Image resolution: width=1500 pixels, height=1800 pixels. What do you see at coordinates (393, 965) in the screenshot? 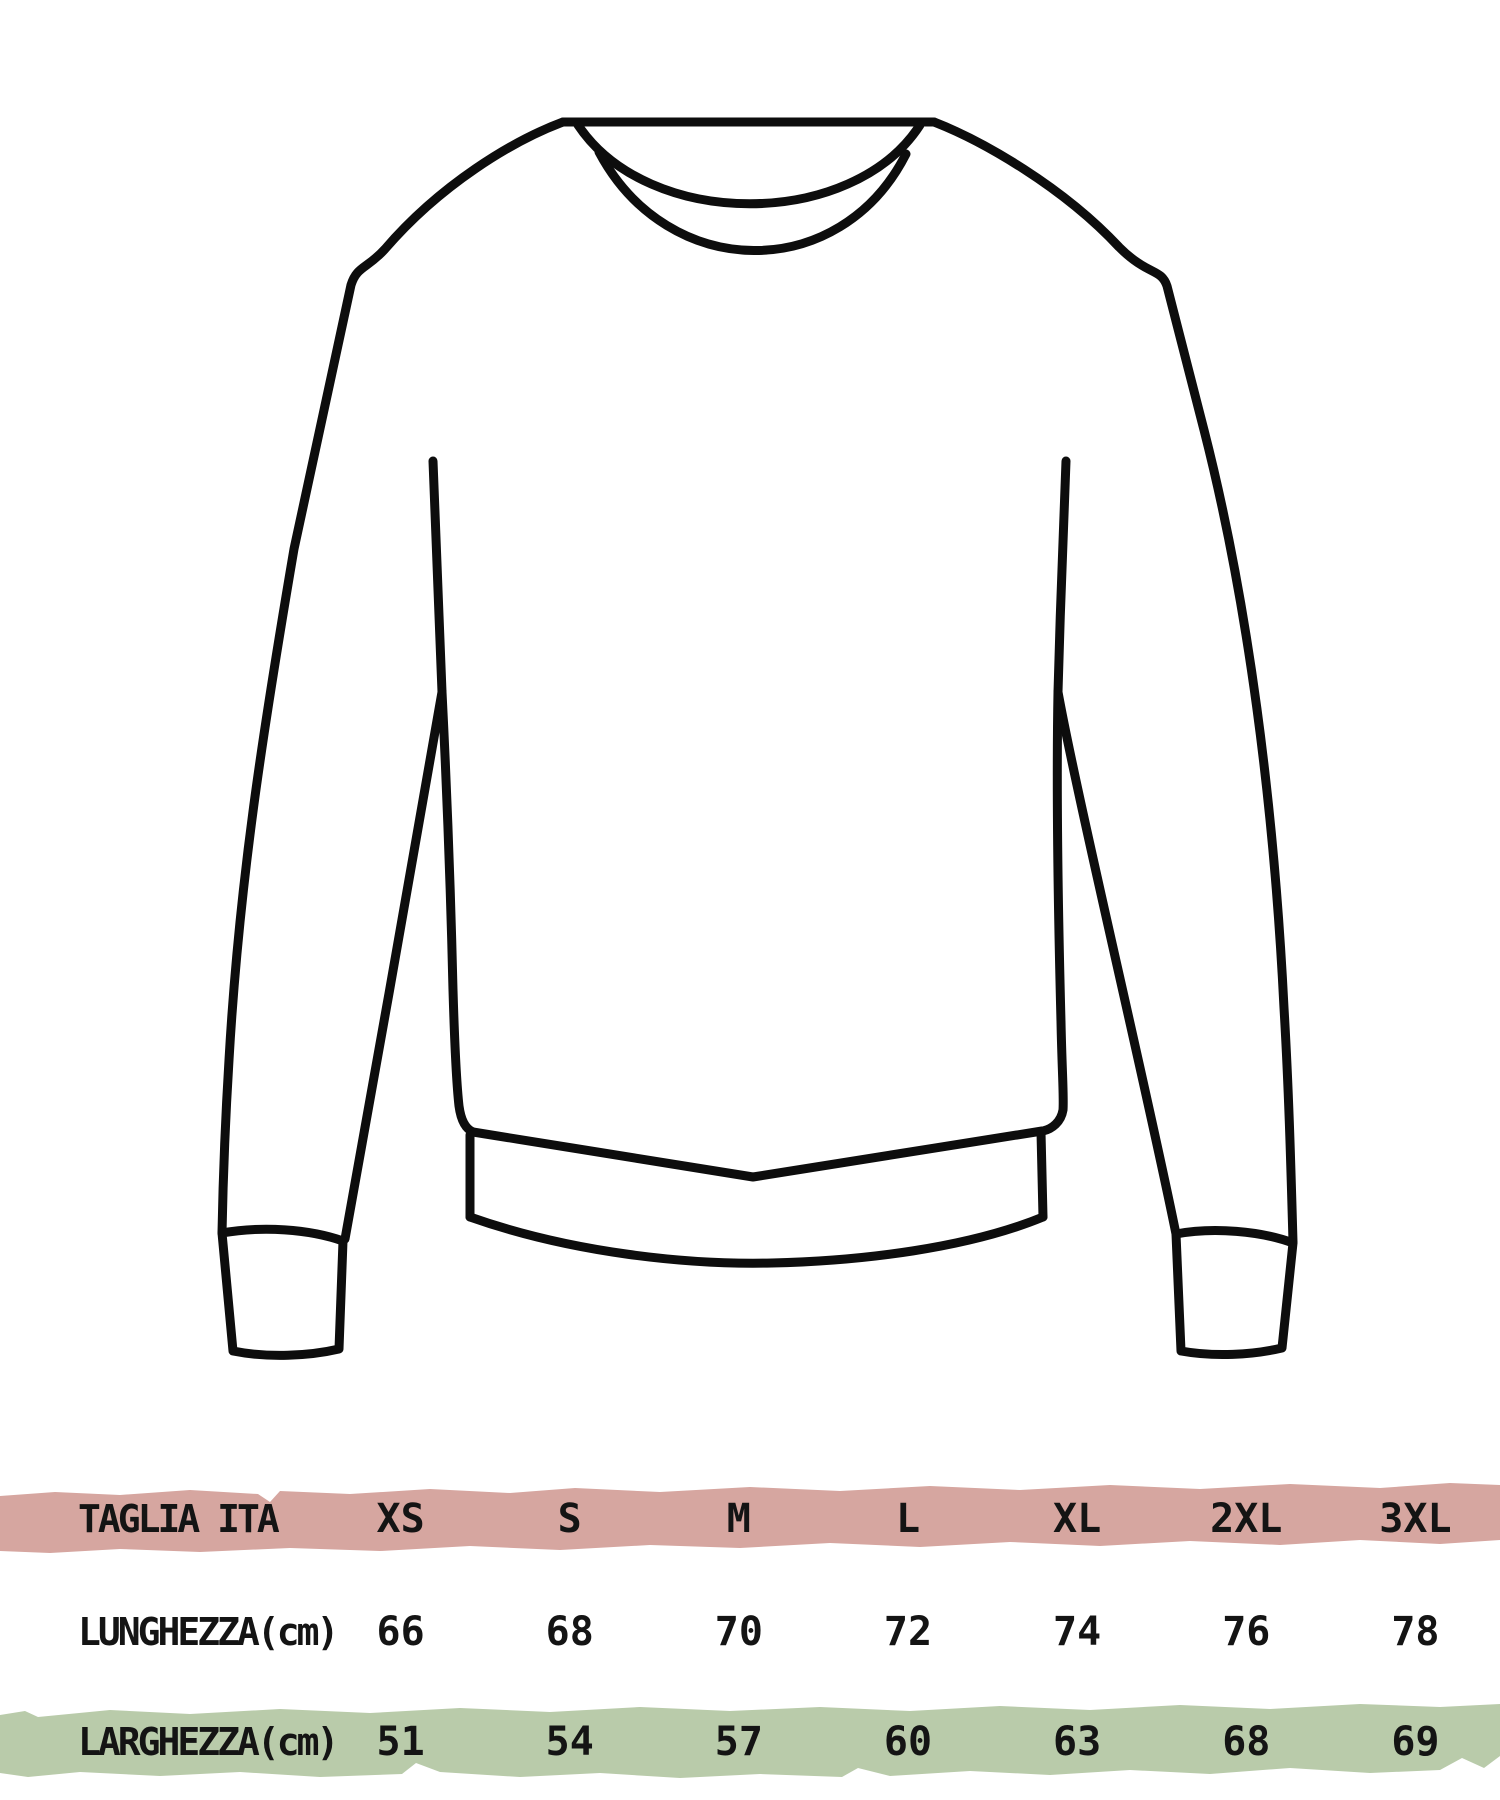
I see `left-sleeve-inner-edge` at bounding box center [393, 965].